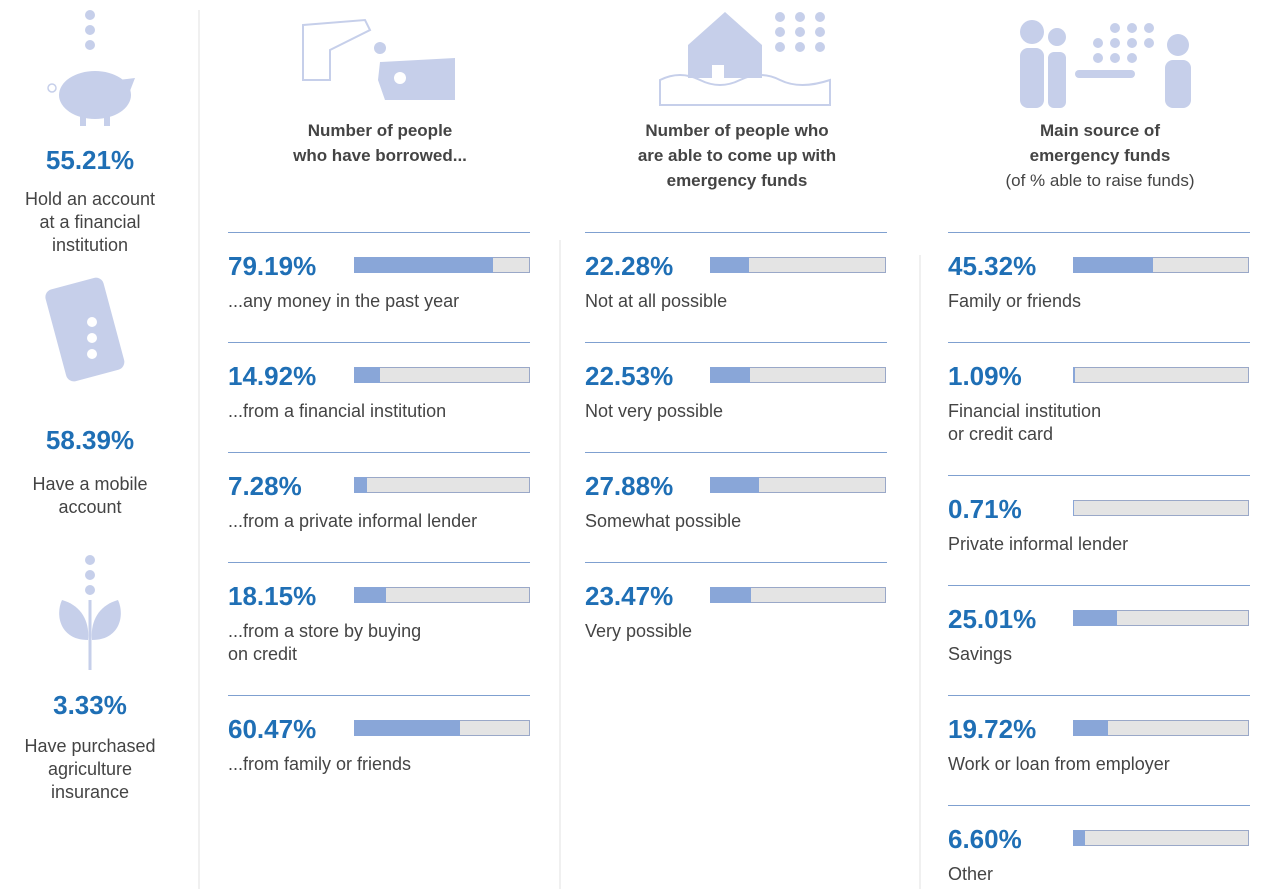 This screenshot has height=889, width=1262. I want to click on row-label: ...from a store by buying on credit, so click(325, 642).